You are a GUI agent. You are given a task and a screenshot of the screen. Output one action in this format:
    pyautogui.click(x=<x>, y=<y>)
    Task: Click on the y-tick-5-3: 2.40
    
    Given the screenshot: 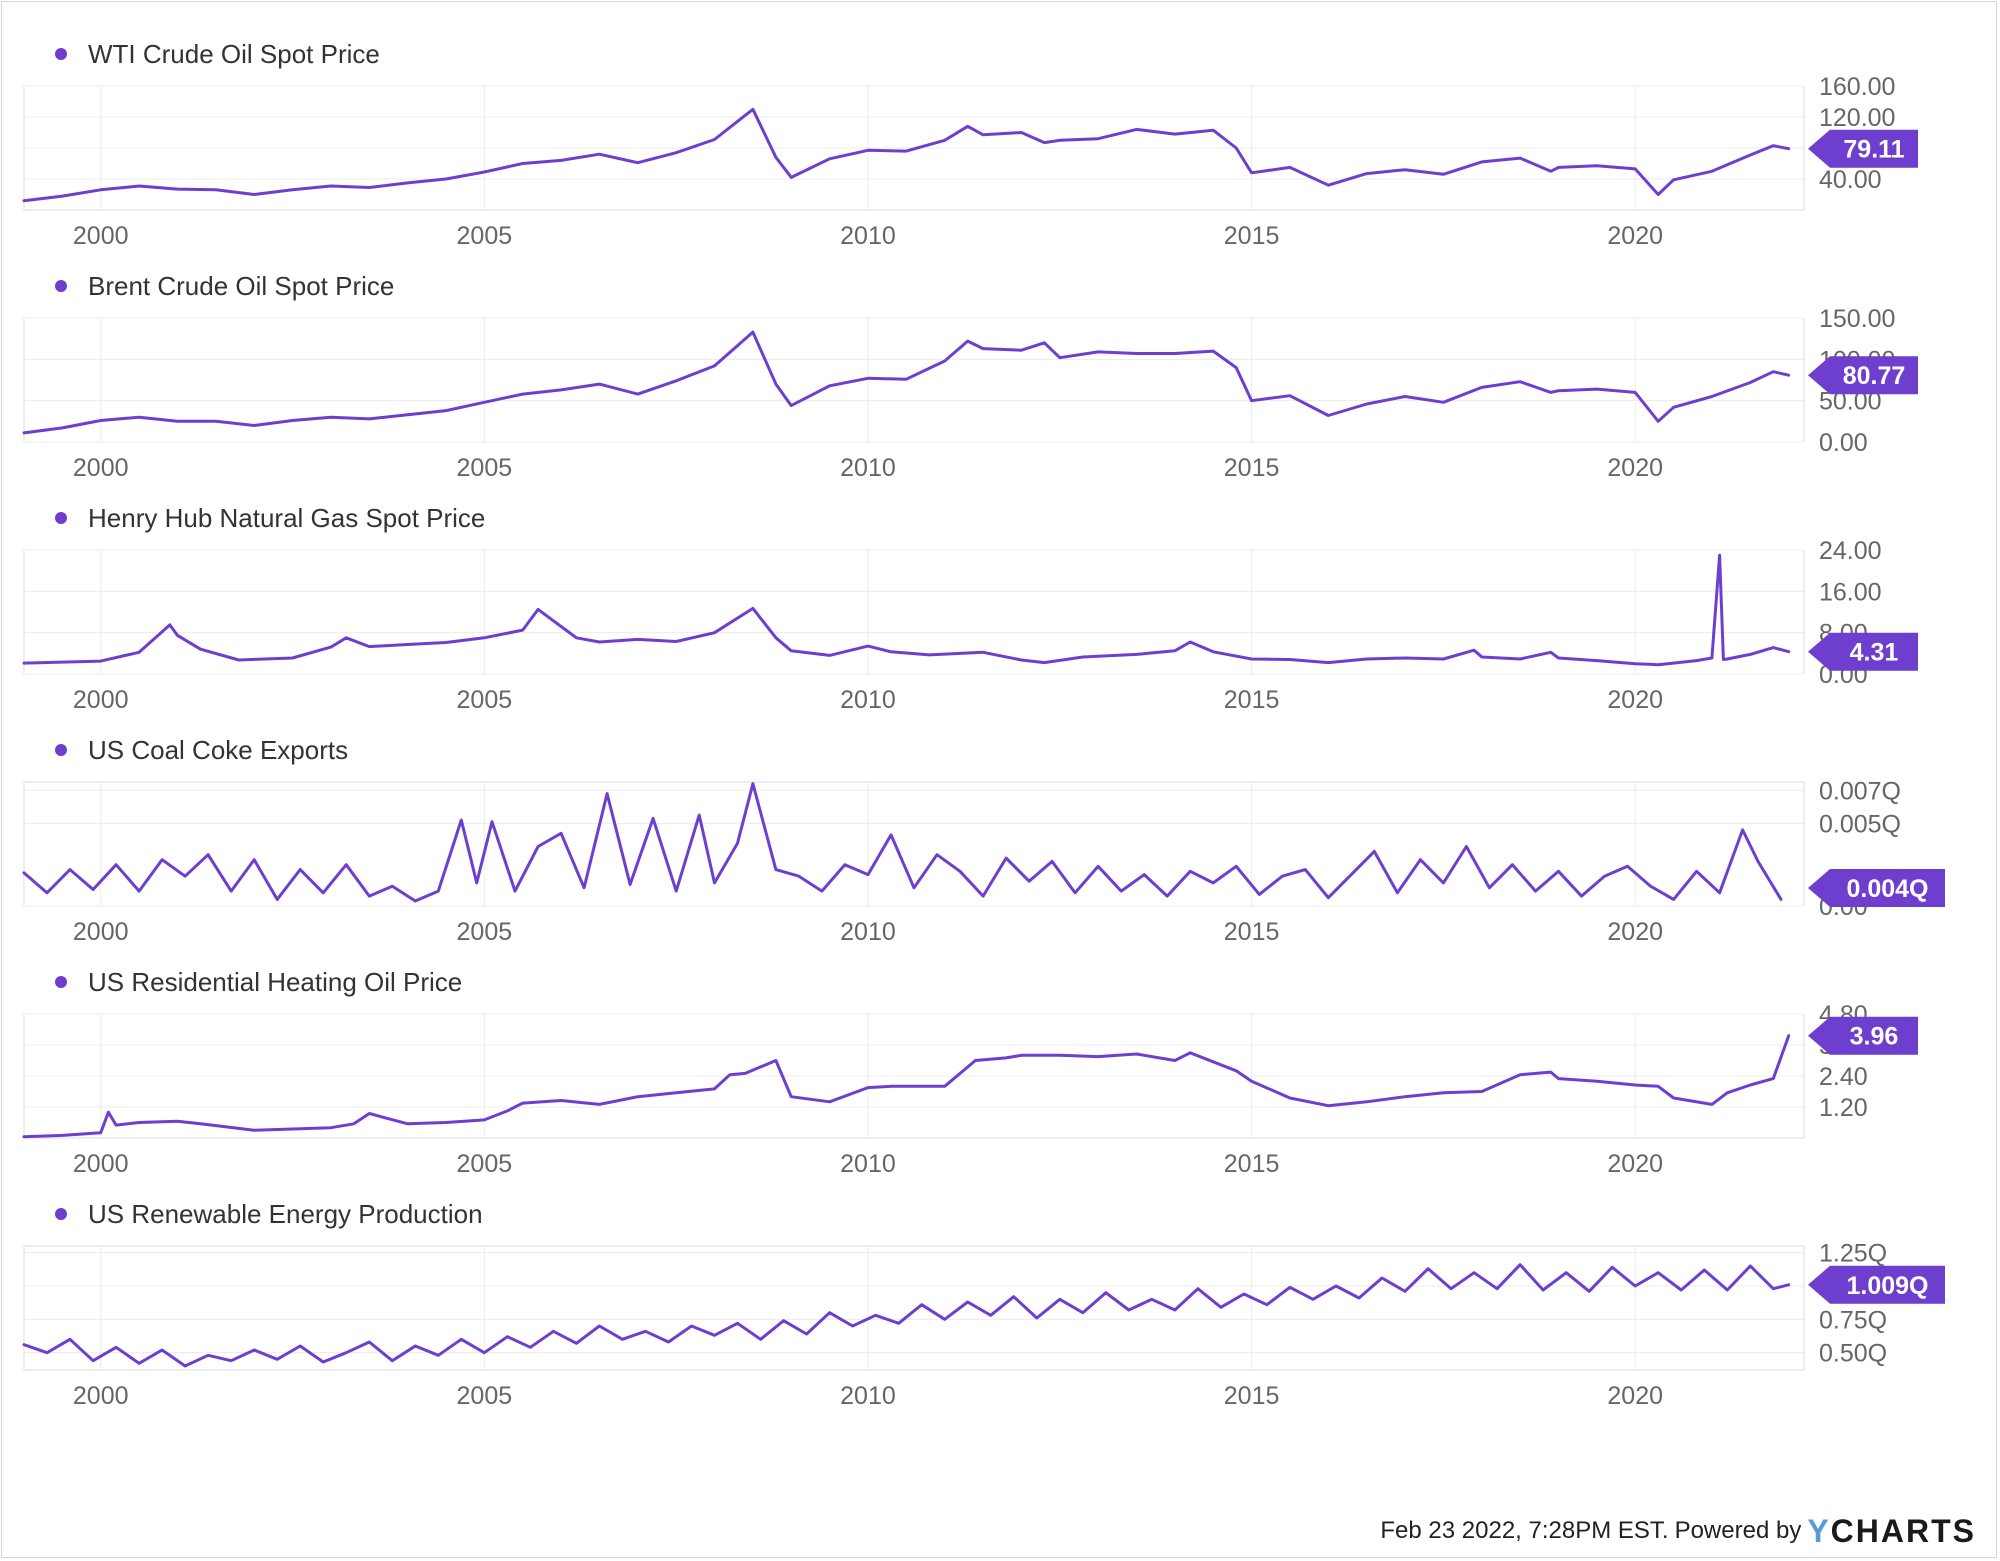 What is the action you would take?
    pyautogui.click(x=1843, y=1077)
    